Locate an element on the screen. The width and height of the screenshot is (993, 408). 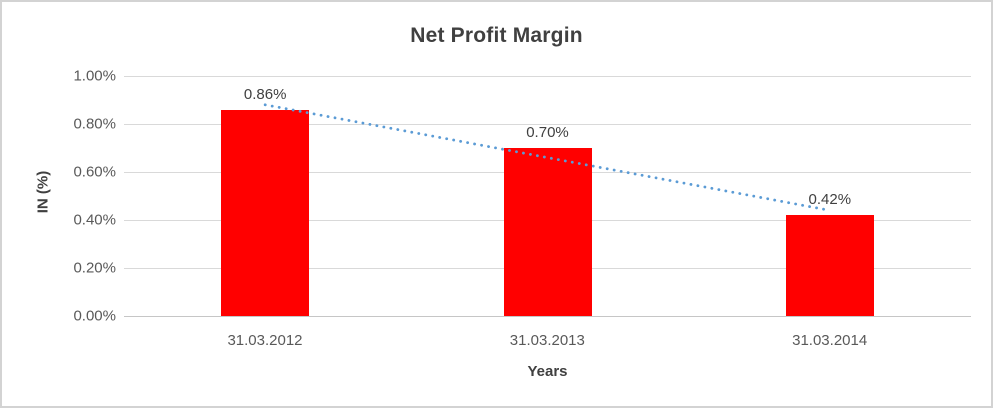
x-tick-label: 31.03.2012 is located at coordinates (265, 340).